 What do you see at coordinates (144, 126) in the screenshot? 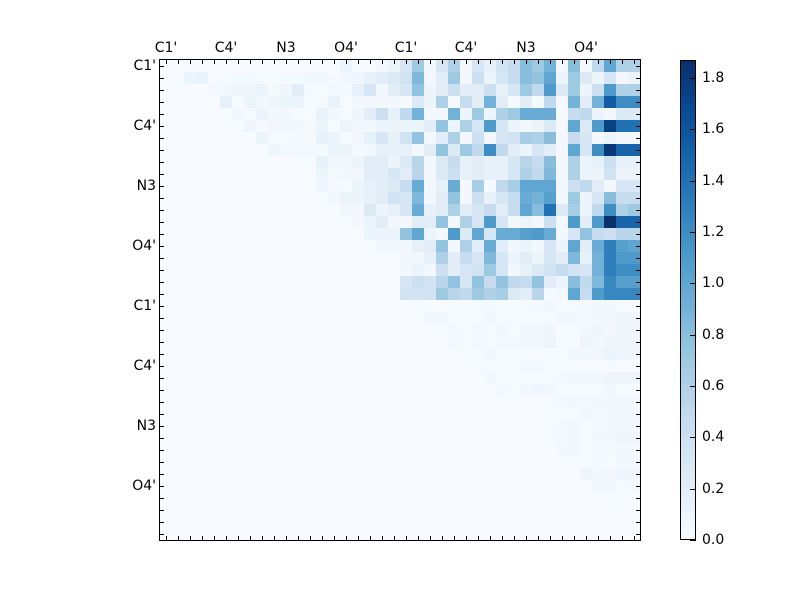
I see `y-tick-label: C4'` at bounding box center [144, 126].